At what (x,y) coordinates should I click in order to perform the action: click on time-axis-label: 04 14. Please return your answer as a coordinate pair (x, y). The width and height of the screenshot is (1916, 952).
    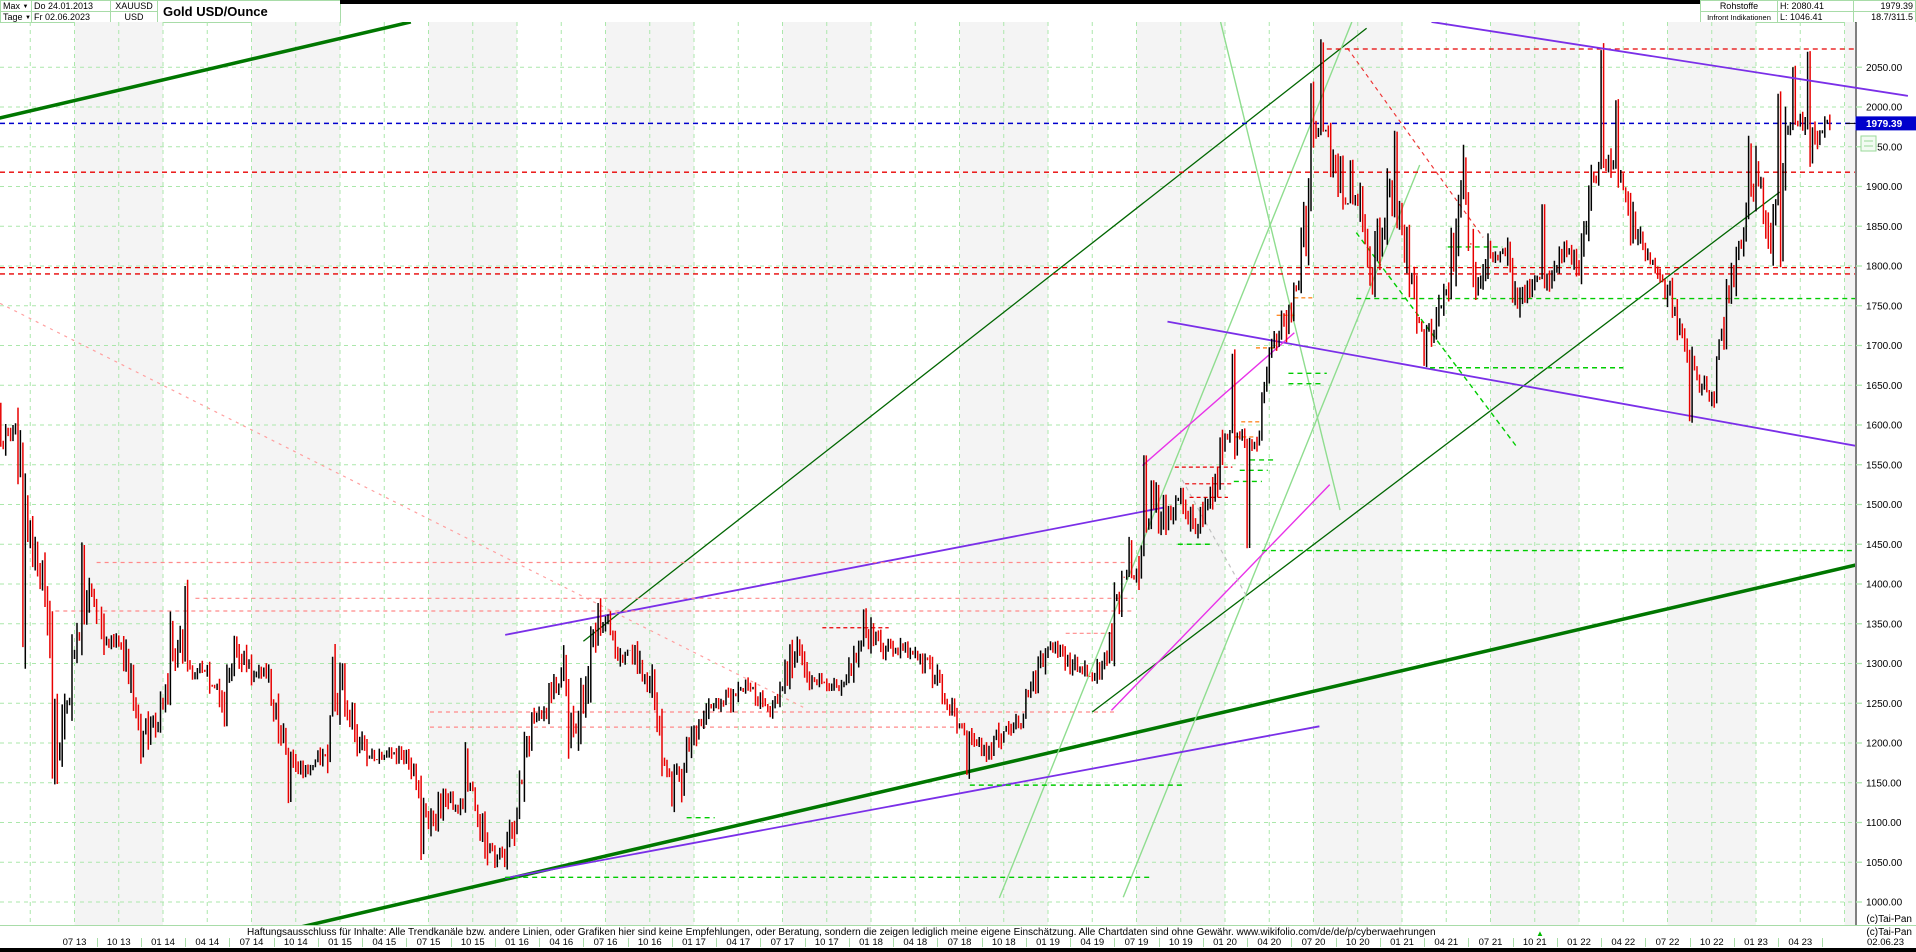
    Looking at the image, I should click on (207, 942).